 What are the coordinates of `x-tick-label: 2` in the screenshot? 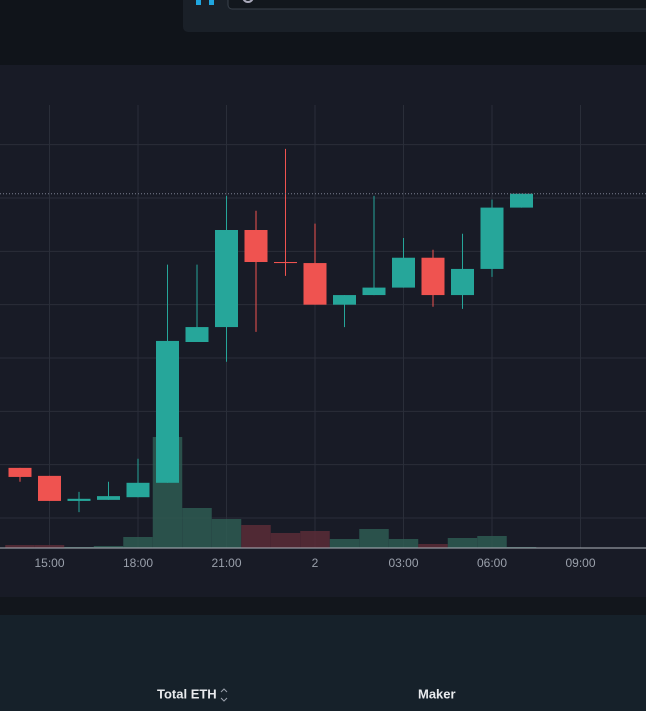 It's located at (315, 563).